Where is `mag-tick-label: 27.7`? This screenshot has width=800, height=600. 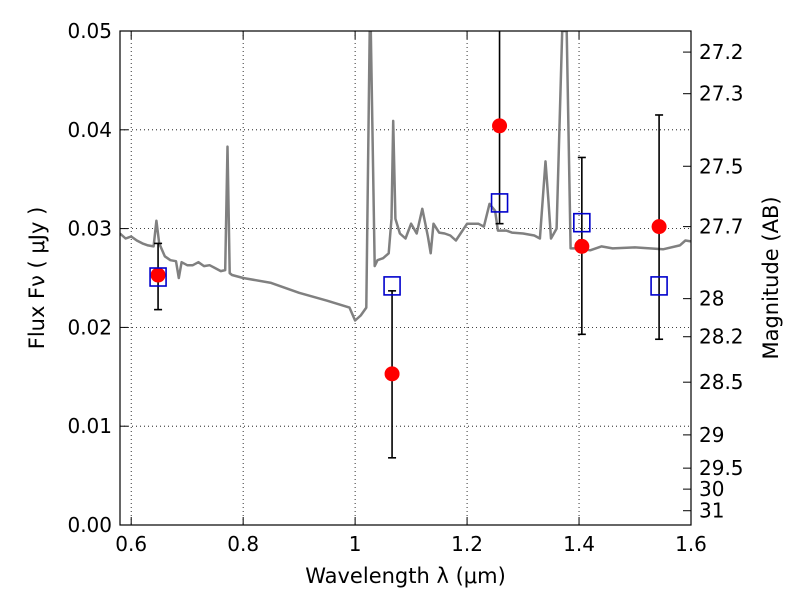
mag-tick-label: 27.7 is located at coordinates (721, 227).